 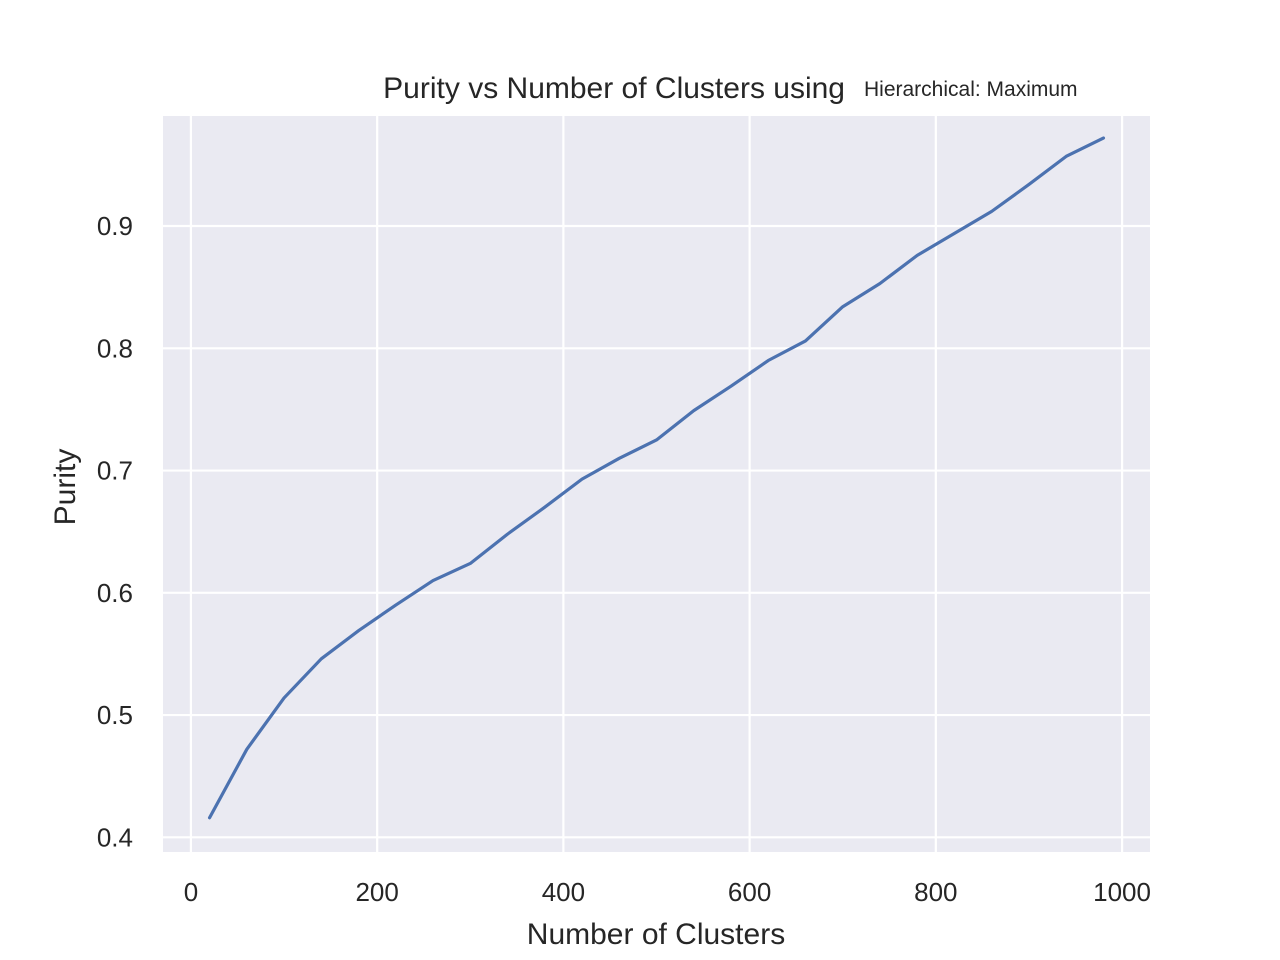 I want to click on y-tick-label: 0.4, so click(x=115, y=837).